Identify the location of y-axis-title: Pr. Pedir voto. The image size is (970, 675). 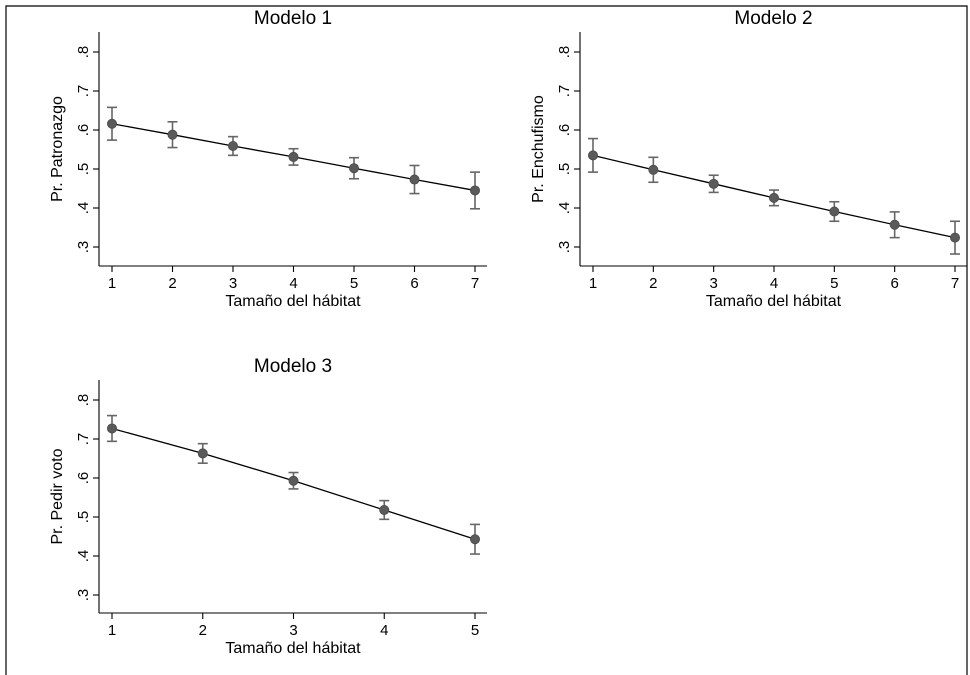
(57, 496).